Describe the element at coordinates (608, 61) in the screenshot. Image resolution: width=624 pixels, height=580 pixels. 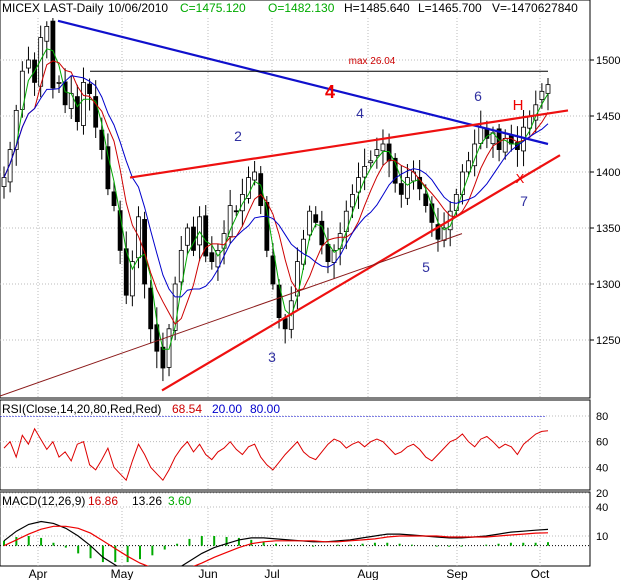
I see `y-tick-label: 1500` at that location.